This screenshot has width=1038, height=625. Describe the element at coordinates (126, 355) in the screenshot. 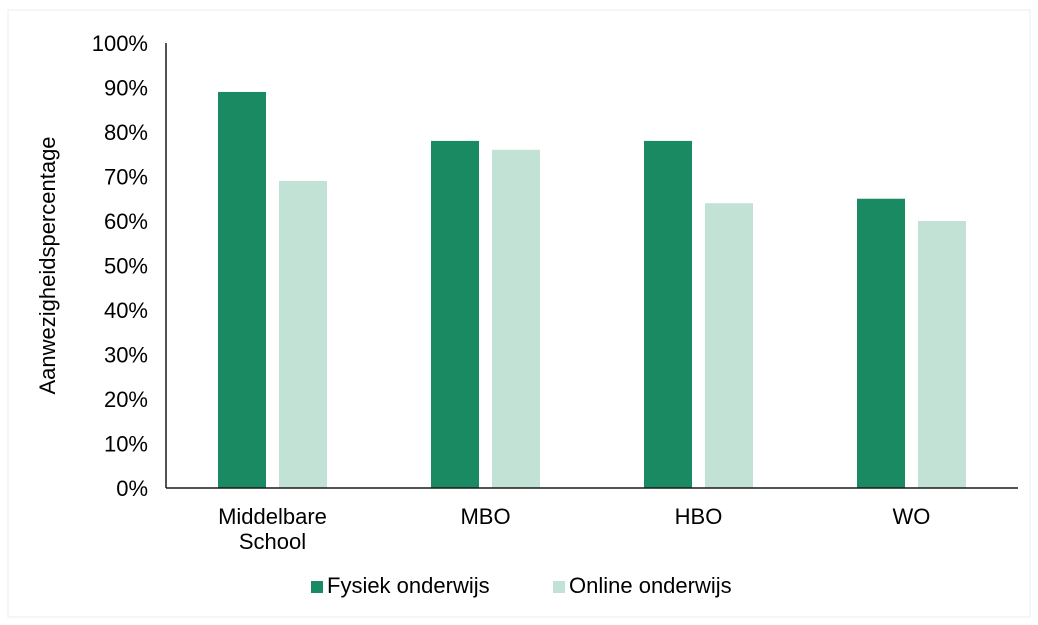

I see `y-tick-label: 30%` at that location.